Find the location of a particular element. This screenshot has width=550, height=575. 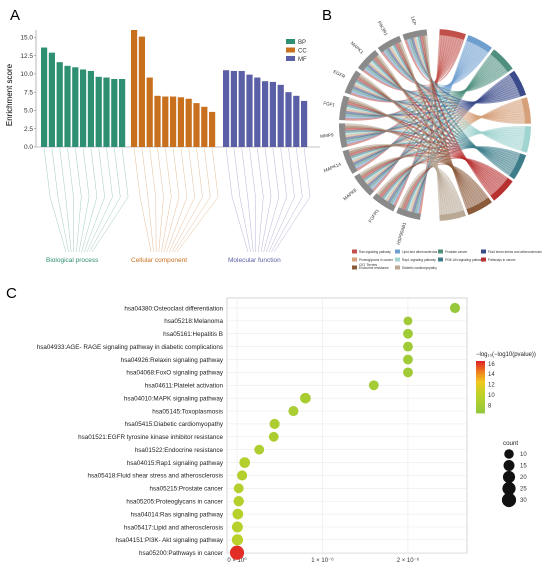

dot-plot-category: hsa05161:Hepatitis B is located at coordinates (193, 334).